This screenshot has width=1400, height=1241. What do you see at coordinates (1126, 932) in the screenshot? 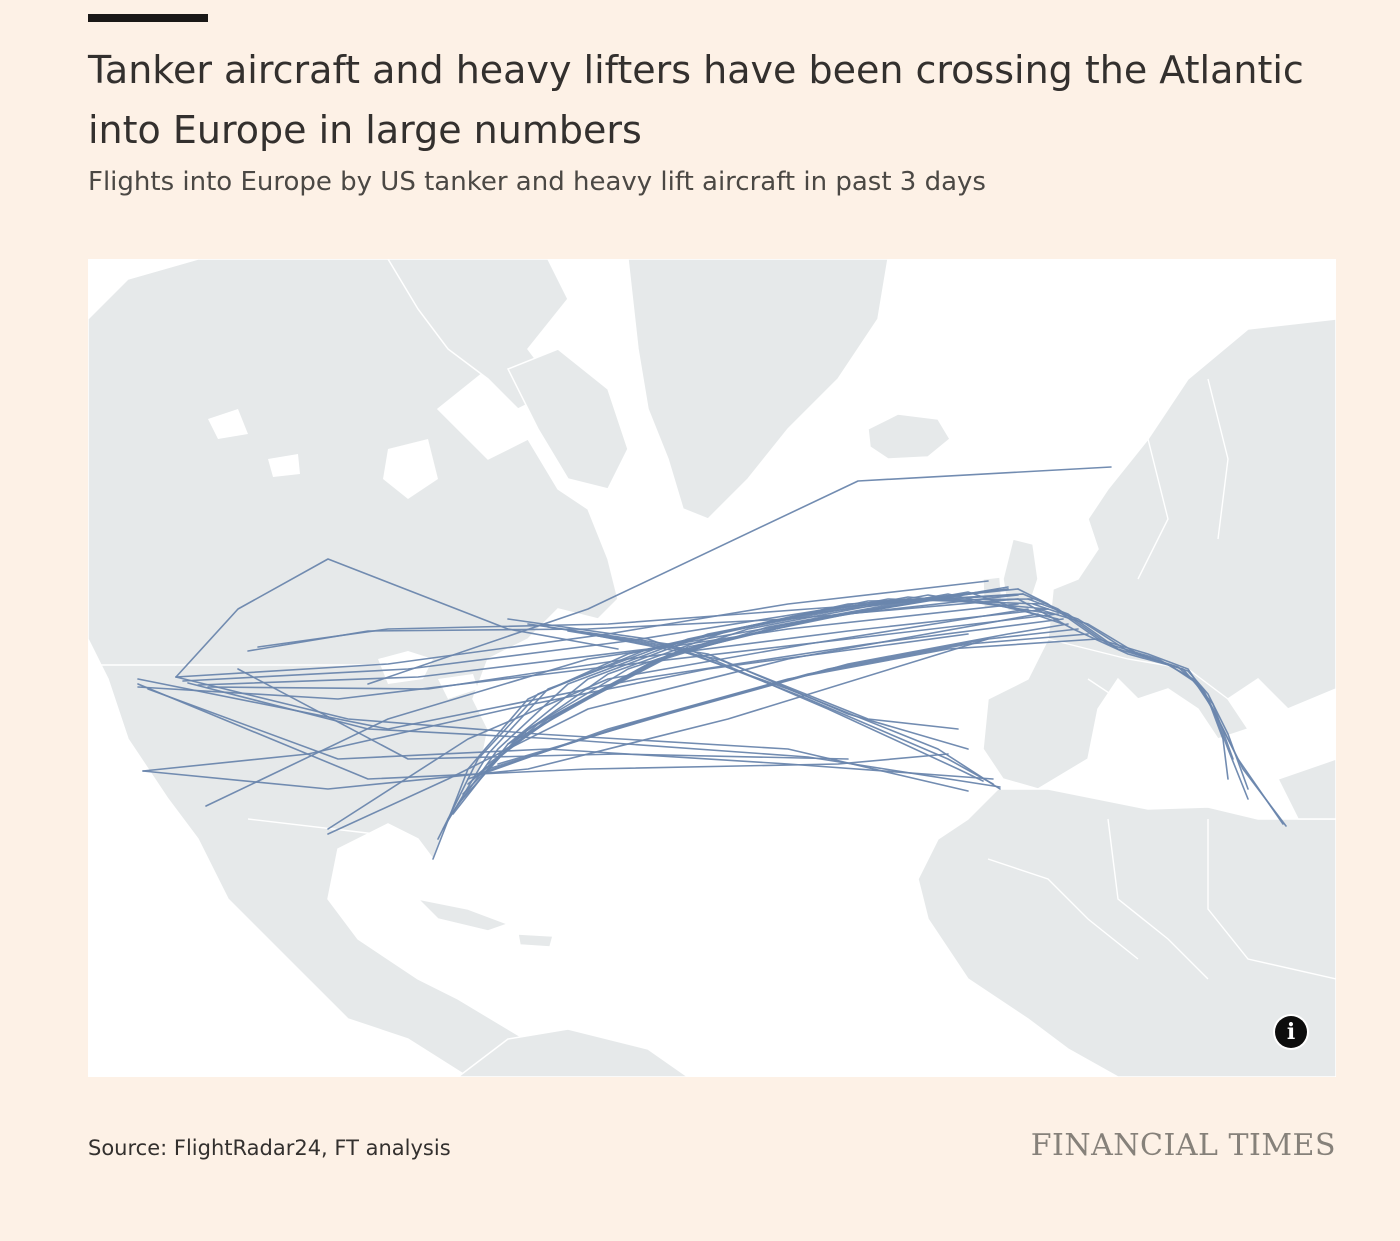
I see `africa` at bounding box center [1126, 932].